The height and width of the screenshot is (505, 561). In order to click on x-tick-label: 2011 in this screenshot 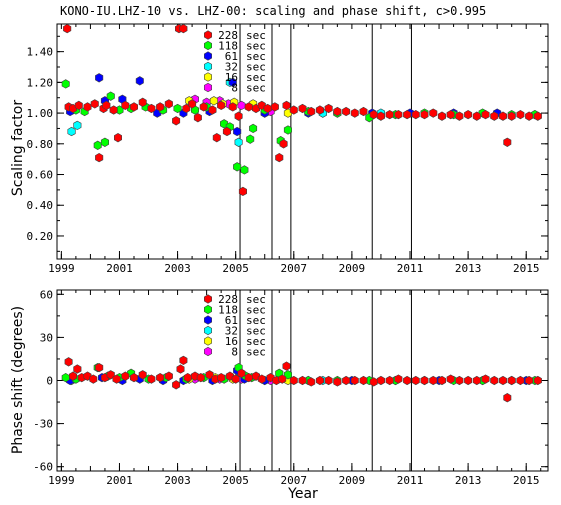, I will do `click(410, 480)`.